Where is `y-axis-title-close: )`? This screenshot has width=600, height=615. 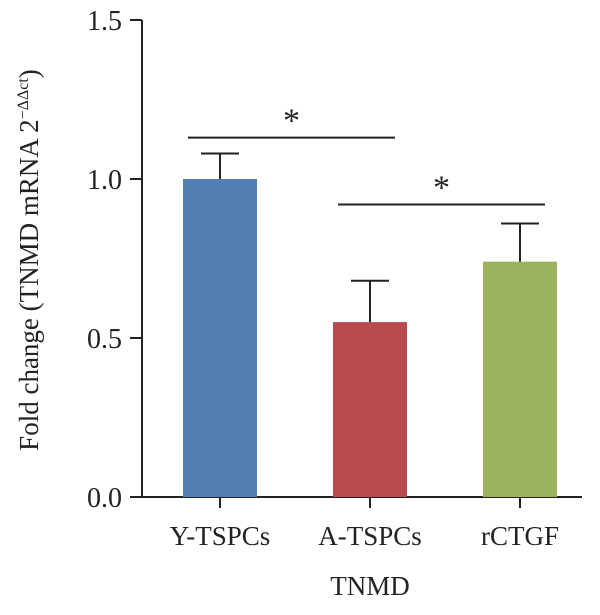
y-axis-title-close: ) is located at coordinates (29, 73).